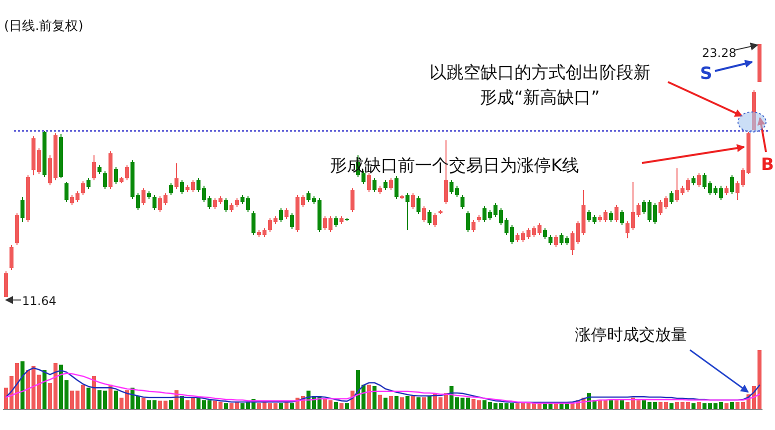 Image resolution: width=775 pixels, height=430 pixels. I want to click on annotation: 形成“新高缺口”, so click(540, 98).